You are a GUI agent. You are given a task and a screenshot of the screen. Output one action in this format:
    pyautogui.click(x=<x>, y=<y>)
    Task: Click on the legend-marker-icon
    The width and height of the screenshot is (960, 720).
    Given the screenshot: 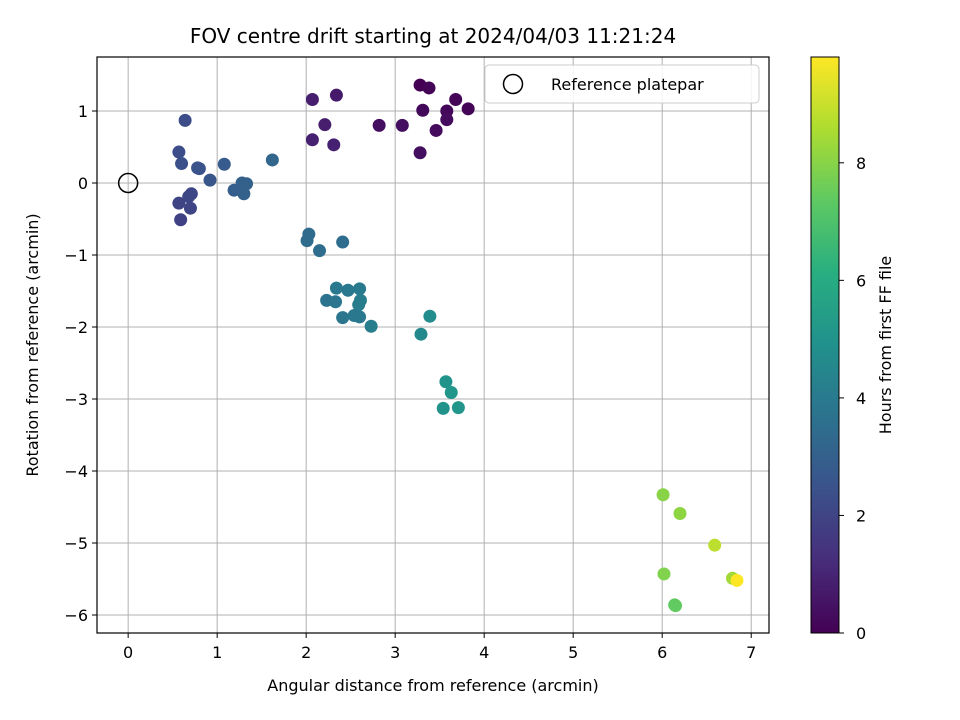 What is the action you would take?
    pyautogui.click(x=513, y=84)
    